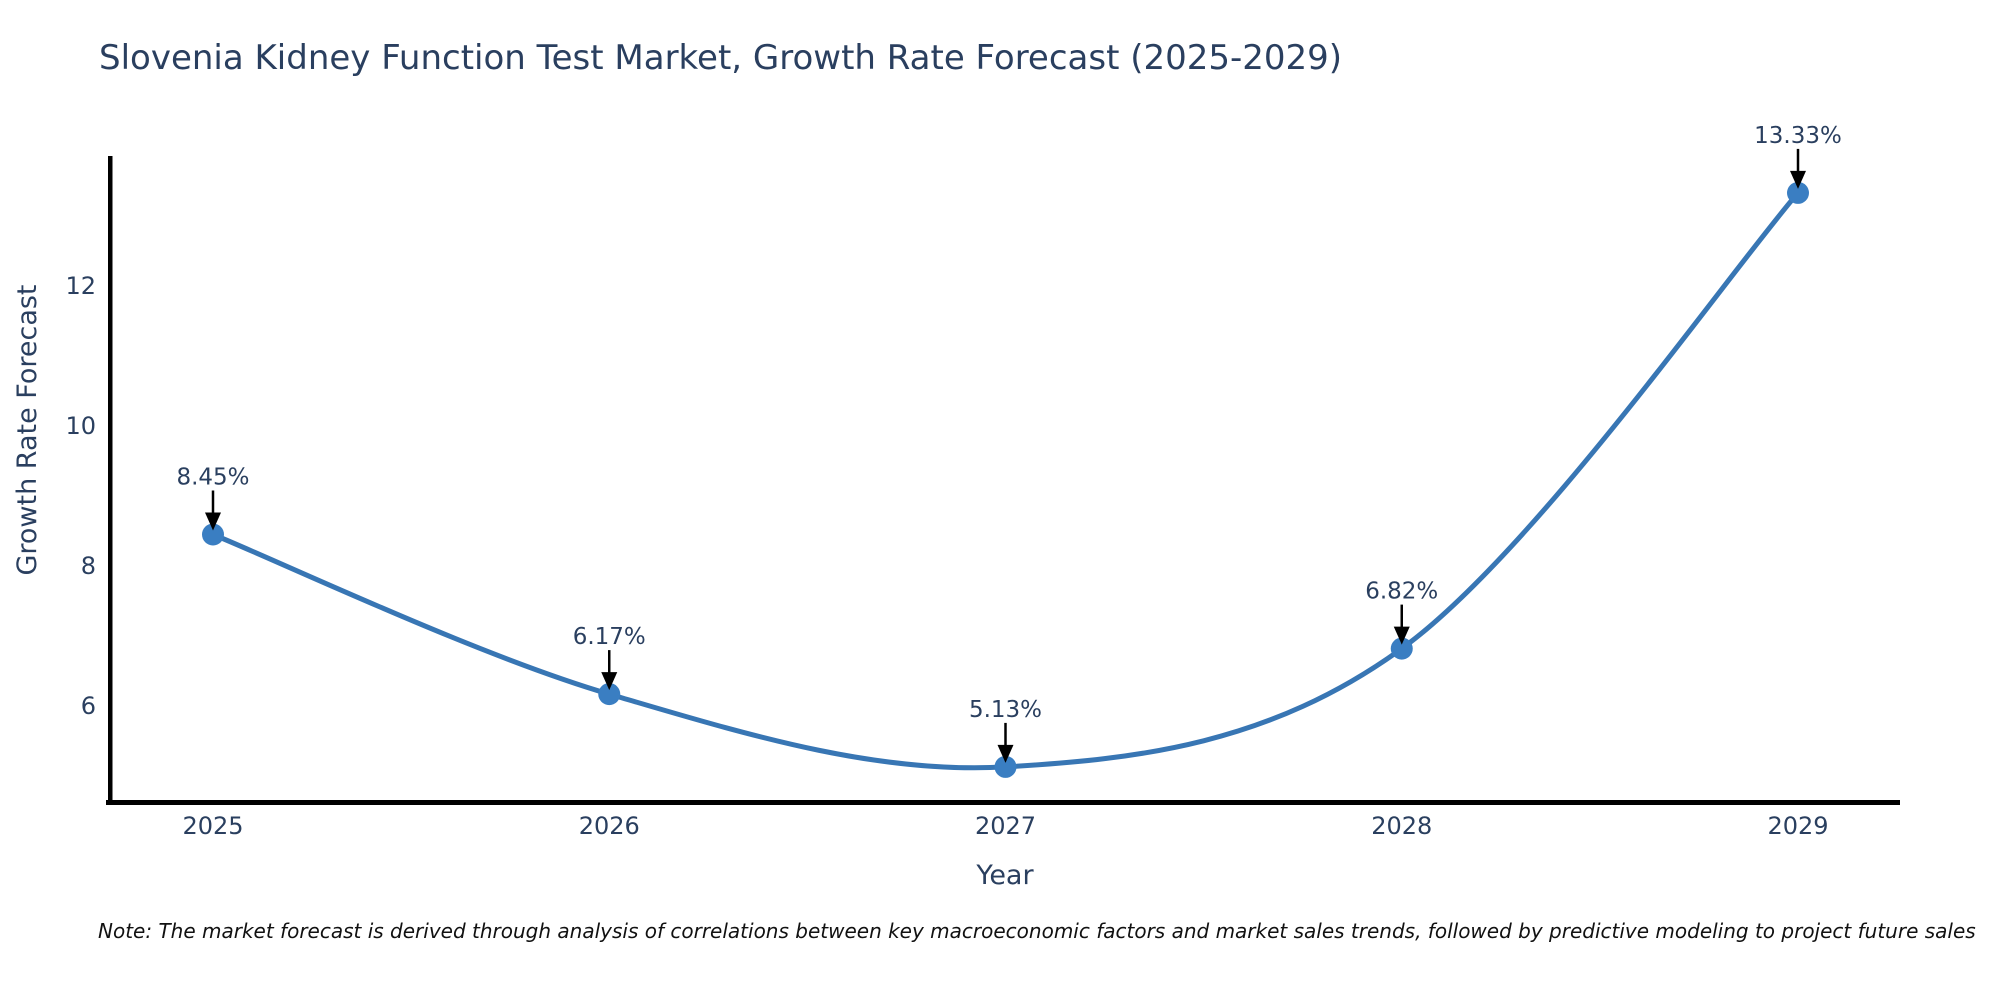 This screenshot has width=2000, height=1000. What do you see at coordinates (110, 480) in the screenshot?
I see `y-axis-line` at bounding box center [110, 480].